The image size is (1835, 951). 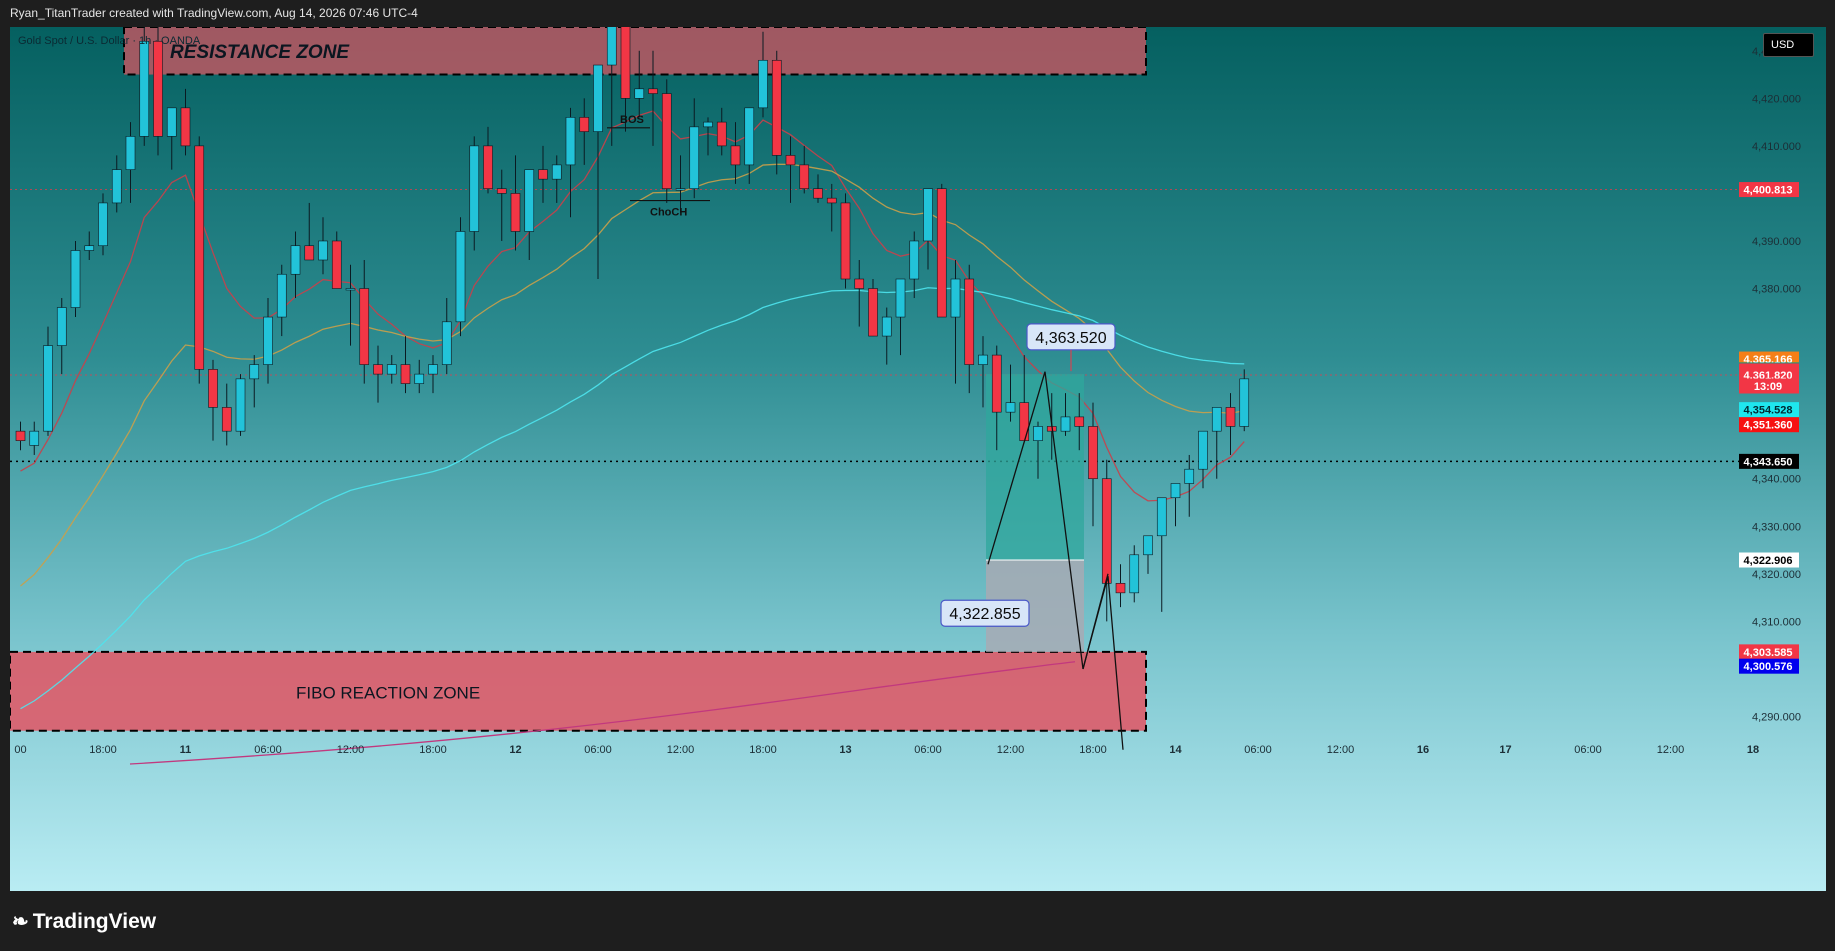 What do you see at coordinates (1095, 621) in the screenshot?
I see `projection-leg` at bounding box center [1095, 621].